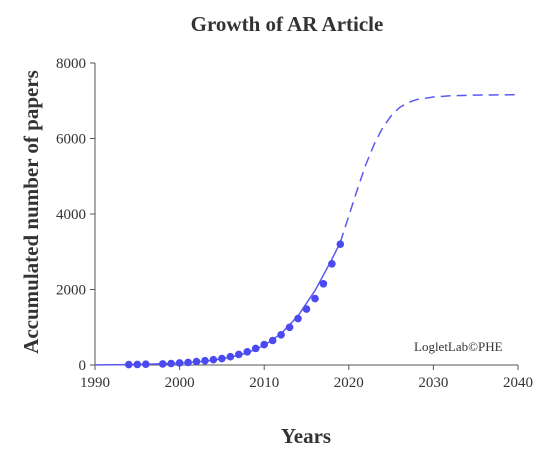 This screenshot has height=460, width=550. I want to click on x-axis: 1990 2000 2010 2020 2030 2040, so click(306, 378).